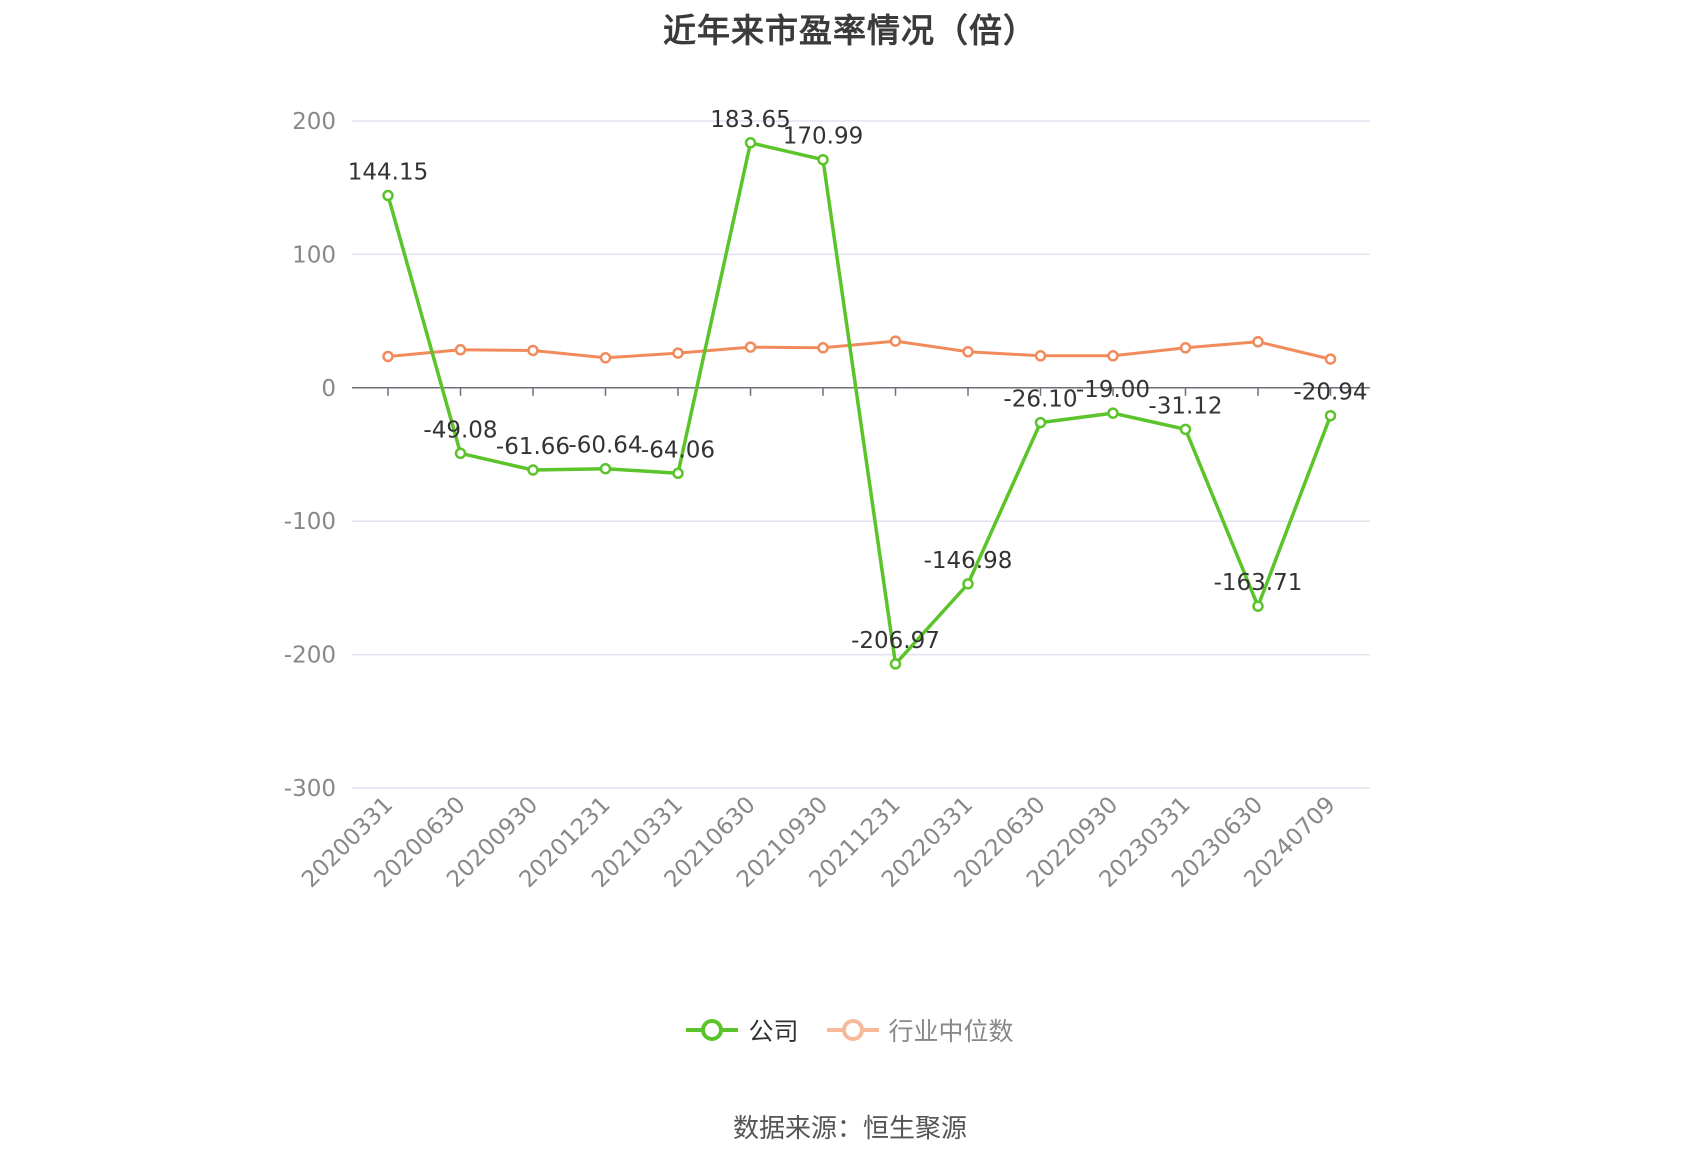 This screenshot has height=1150, width=1700. Describe the element at coordinates (1330, 393) in the screenshot. I see `data-label-company: -20.94` at that location.